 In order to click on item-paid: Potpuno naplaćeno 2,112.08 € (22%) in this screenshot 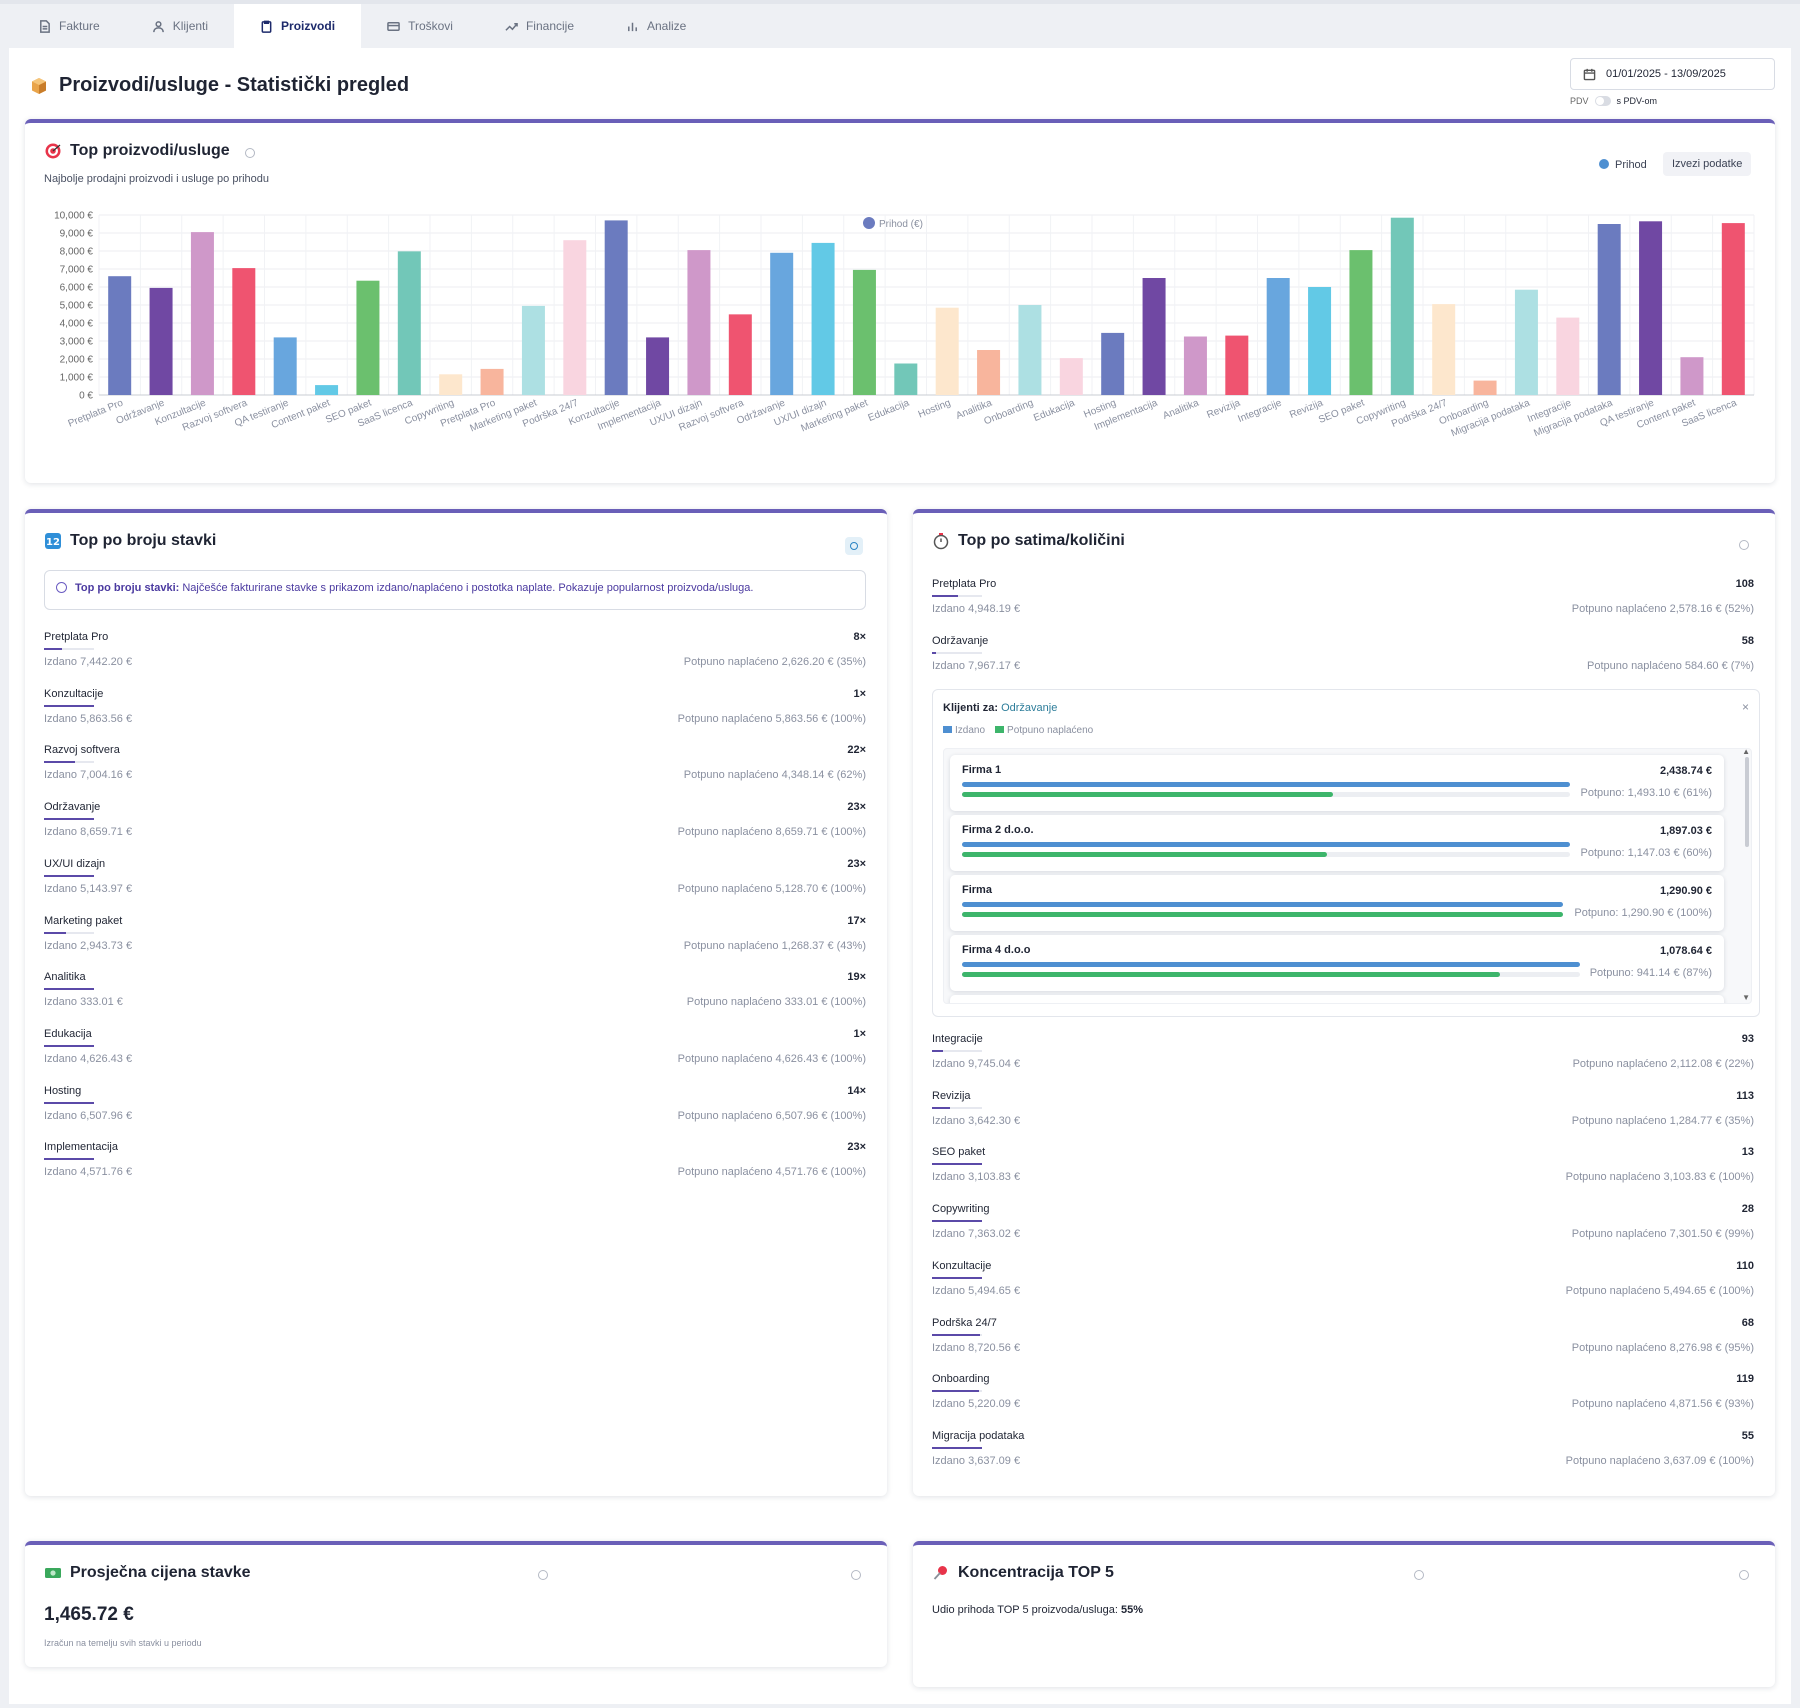, I will do `click(1663, 1064)`.